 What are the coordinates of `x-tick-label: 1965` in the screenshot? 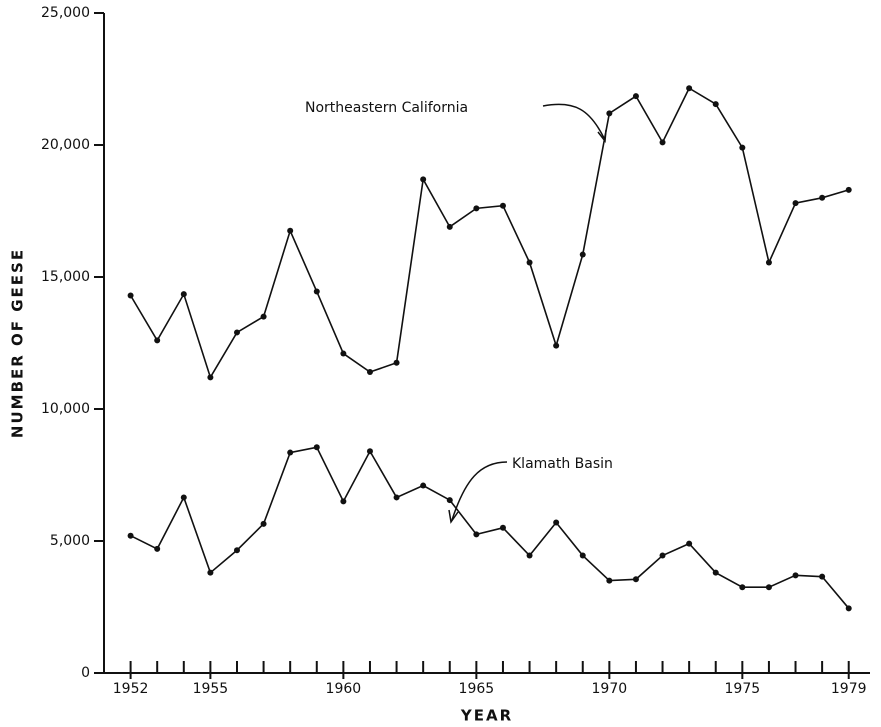 It's located at (477, 689).